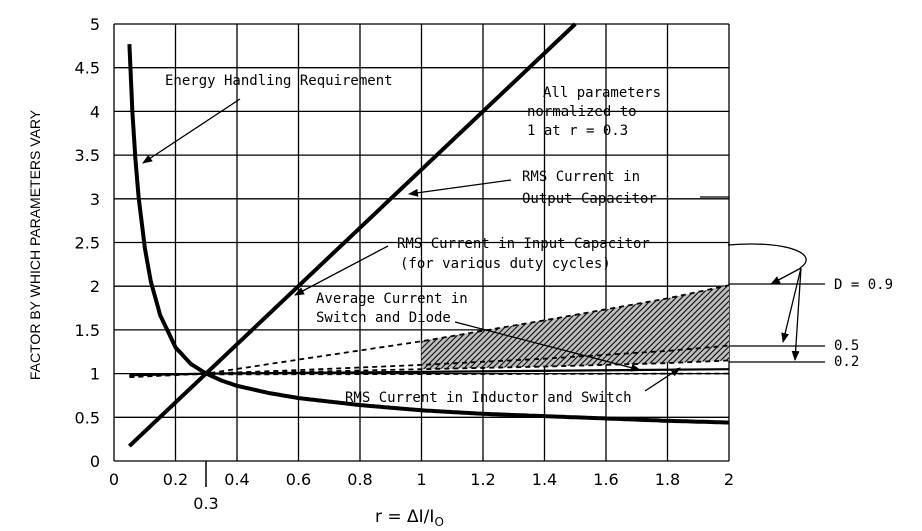 The image size is (922, 531). Describe the element at coordinates (404, 517) in the screenshot. I see `x-axis-title-main: r = ΔI/I` at that location.